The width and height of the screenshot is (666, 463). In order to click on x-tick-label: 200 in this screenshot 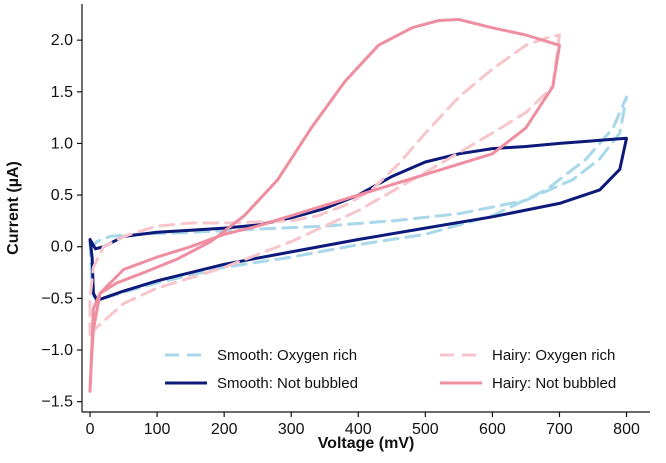, I will do `click(224, 429)`.